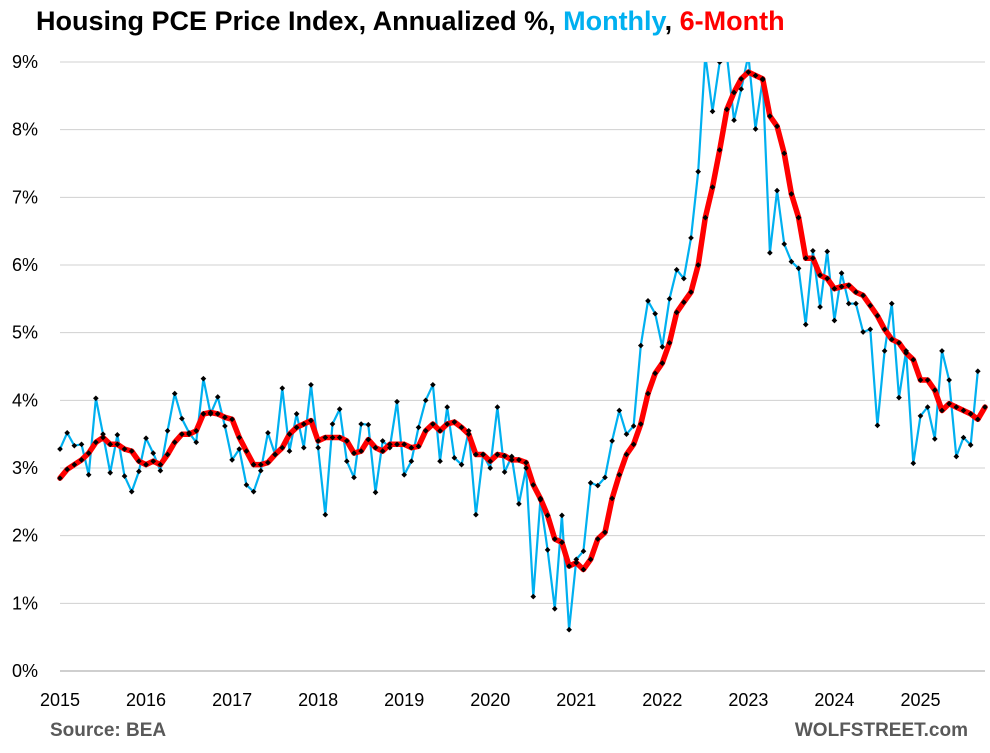  What do you see at coordinates (920, 700) in the screenshot?
I see `x-tick-label: 2025` at bounding box center [920, 700].